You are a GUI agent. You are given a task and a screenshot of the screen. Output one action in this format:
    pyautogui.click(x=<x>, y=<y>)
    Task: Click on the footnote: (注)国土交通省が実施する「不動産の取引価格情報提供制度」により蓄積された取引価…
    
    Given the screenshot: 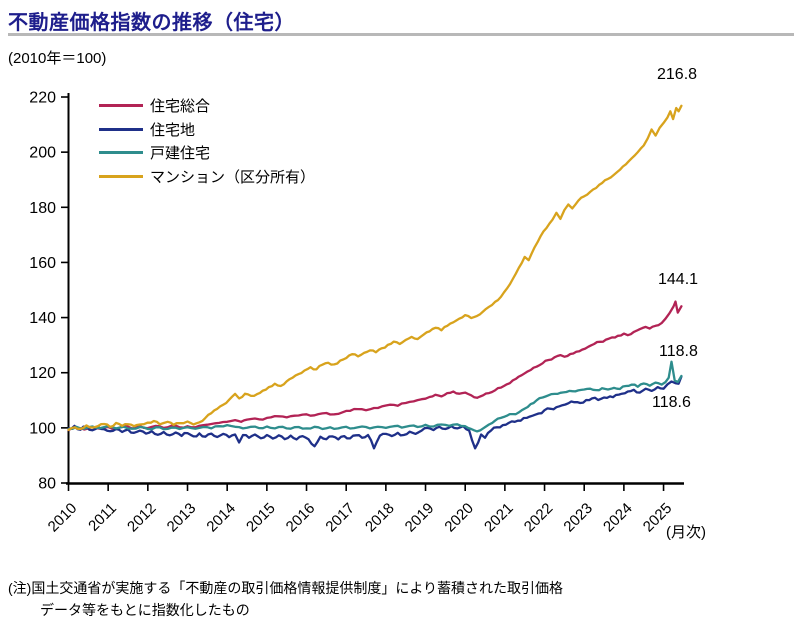 What is the action you would take?
    pyautogui.click(x=285, y=599)
    